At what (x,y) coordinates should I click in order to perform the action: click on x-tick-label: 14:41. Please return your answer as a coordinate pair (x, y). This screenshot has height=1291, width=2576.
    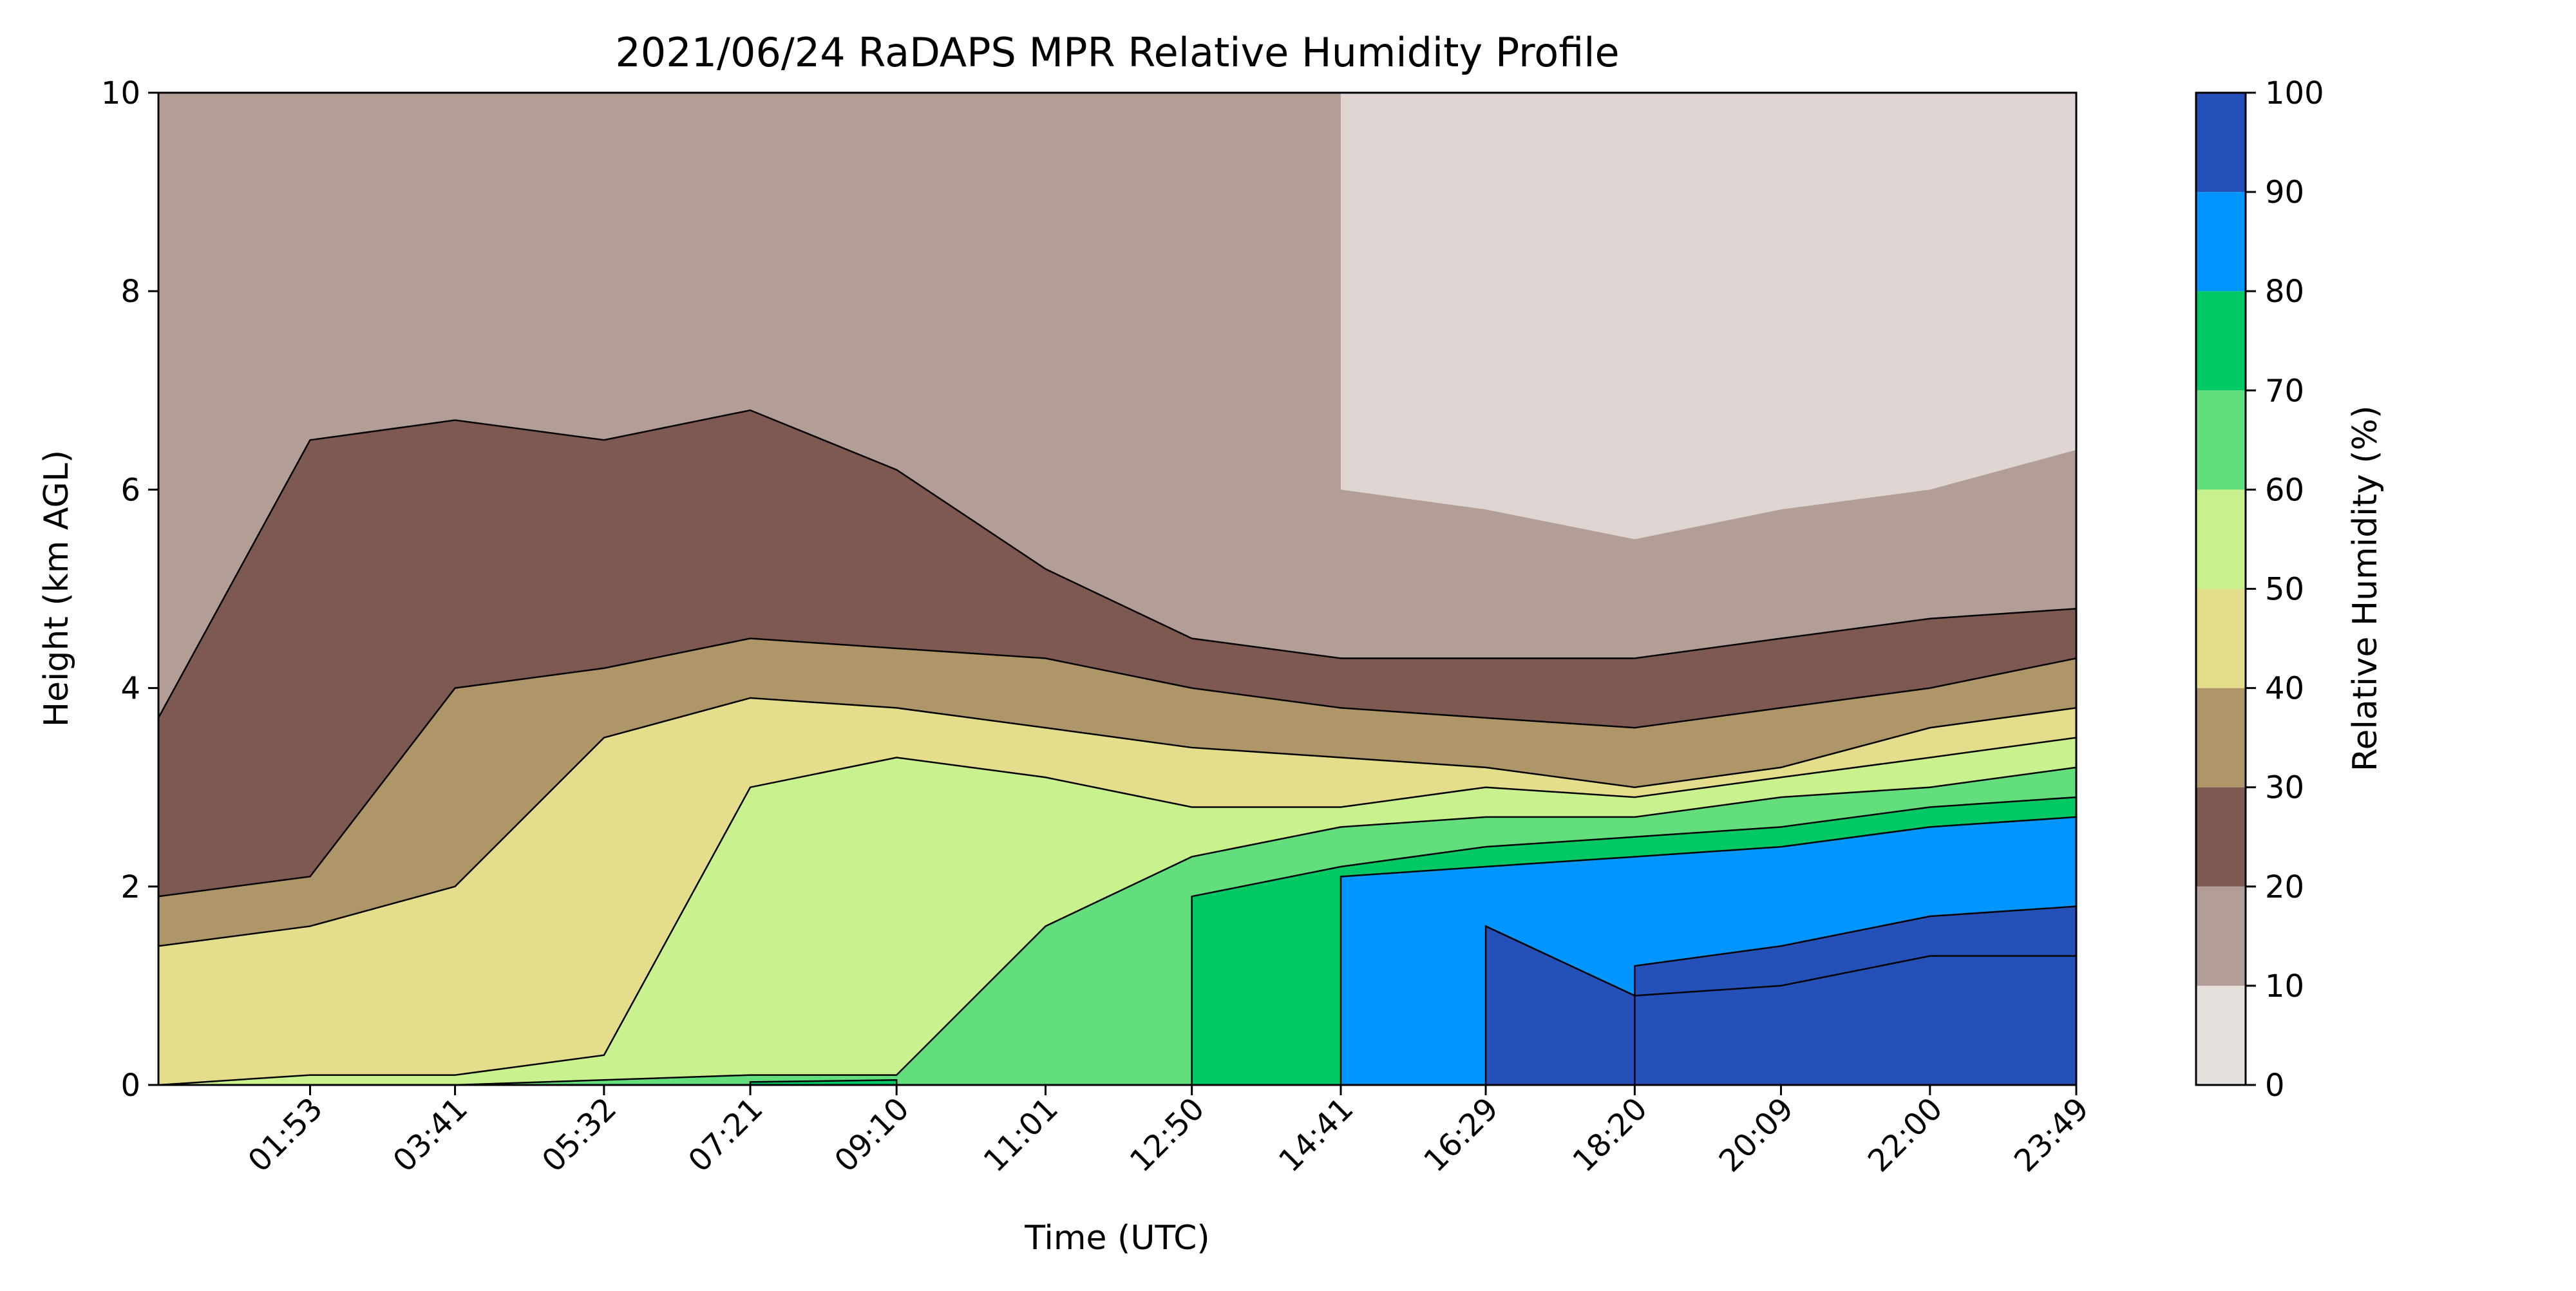
    Looking at the image, I should click on (1316, 1135).